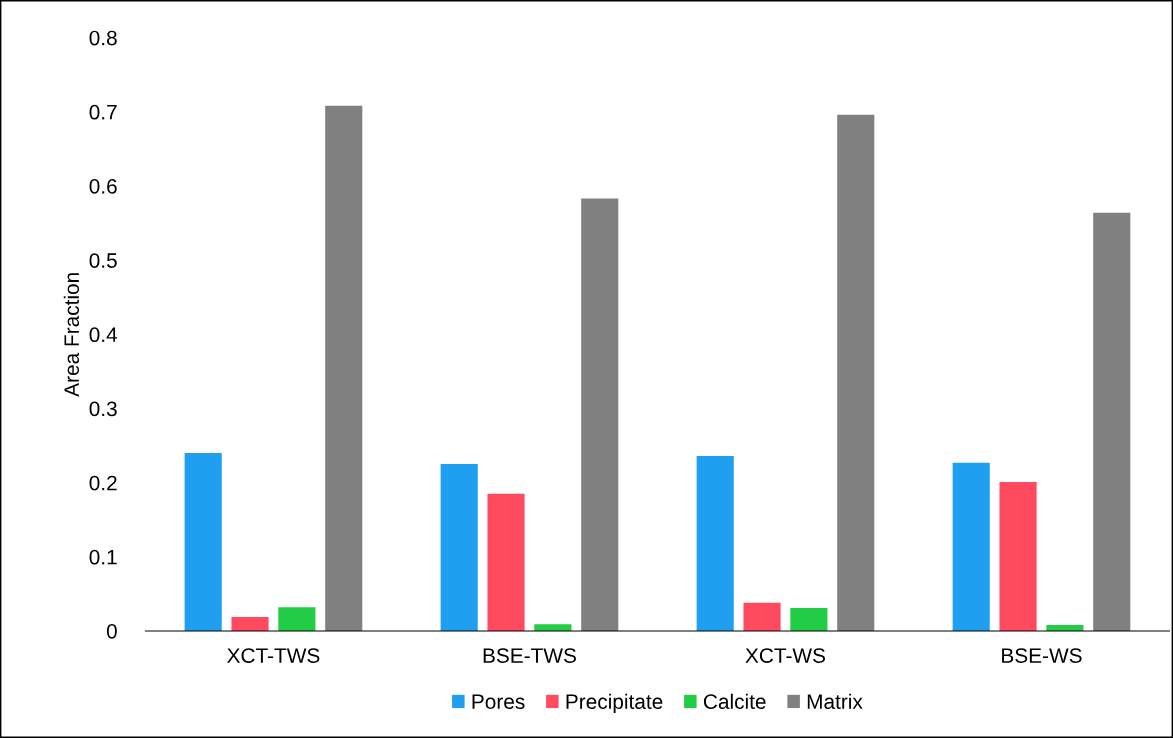 The image size is (1173, 738). Describe the element at coordinates (835, 701) in the screenshot. I see `legend-label: Matrix` at that location.